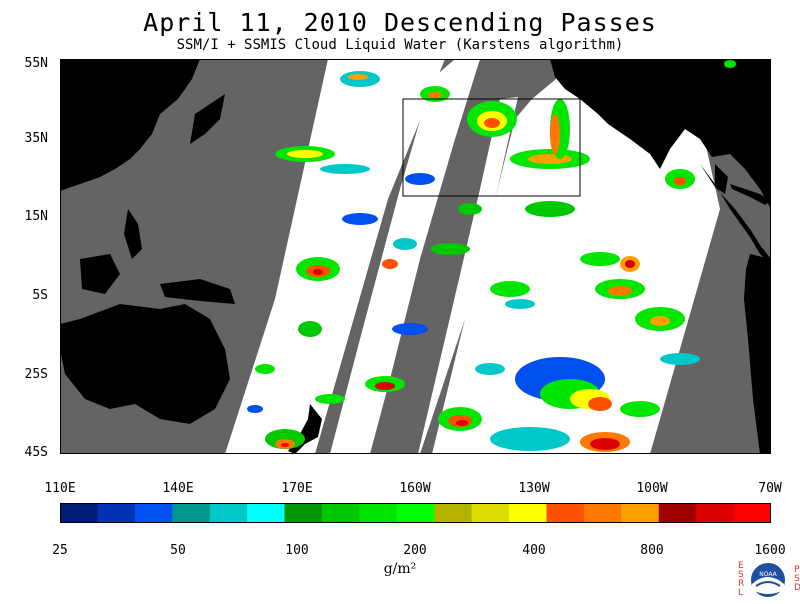 This screenshot has width=800, height=604. I want to click on colorbar-label: 800, so click(652, 550).